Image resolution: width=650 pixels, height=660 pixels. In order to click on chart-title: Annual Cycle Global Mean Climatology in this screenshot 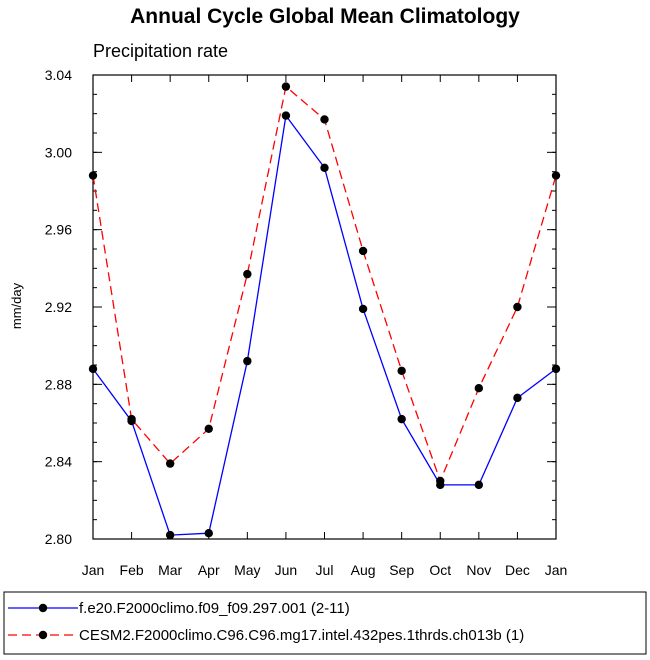, I will do `click(325, 16)`.